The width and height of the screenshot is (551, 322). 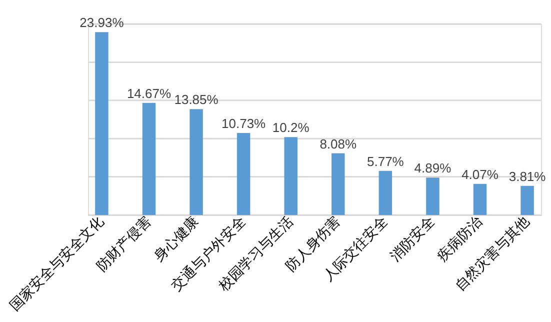 What do you see at coordinates (149, 93) in the screenshot?
I see `data-label: 14.67%` at bounding box center [149, 93].